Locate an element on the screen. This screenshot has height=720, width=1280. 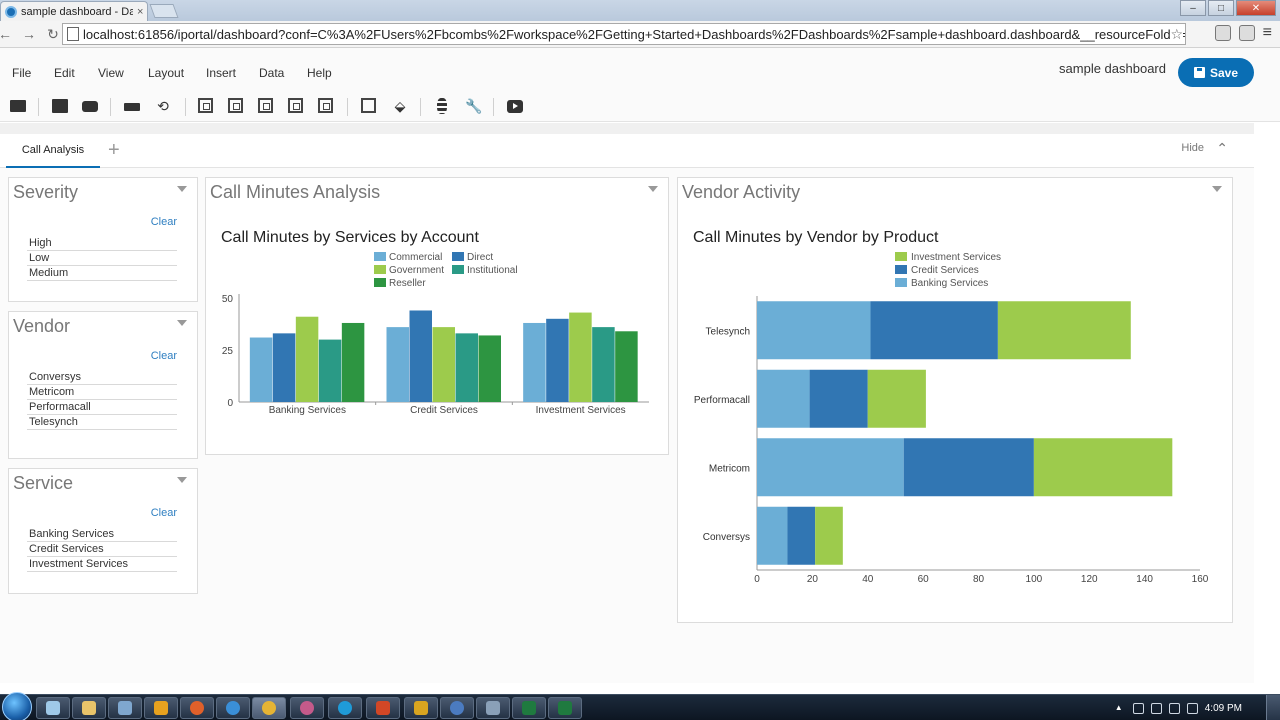
list-item: Investment Services is located at coordinates (102, 564).